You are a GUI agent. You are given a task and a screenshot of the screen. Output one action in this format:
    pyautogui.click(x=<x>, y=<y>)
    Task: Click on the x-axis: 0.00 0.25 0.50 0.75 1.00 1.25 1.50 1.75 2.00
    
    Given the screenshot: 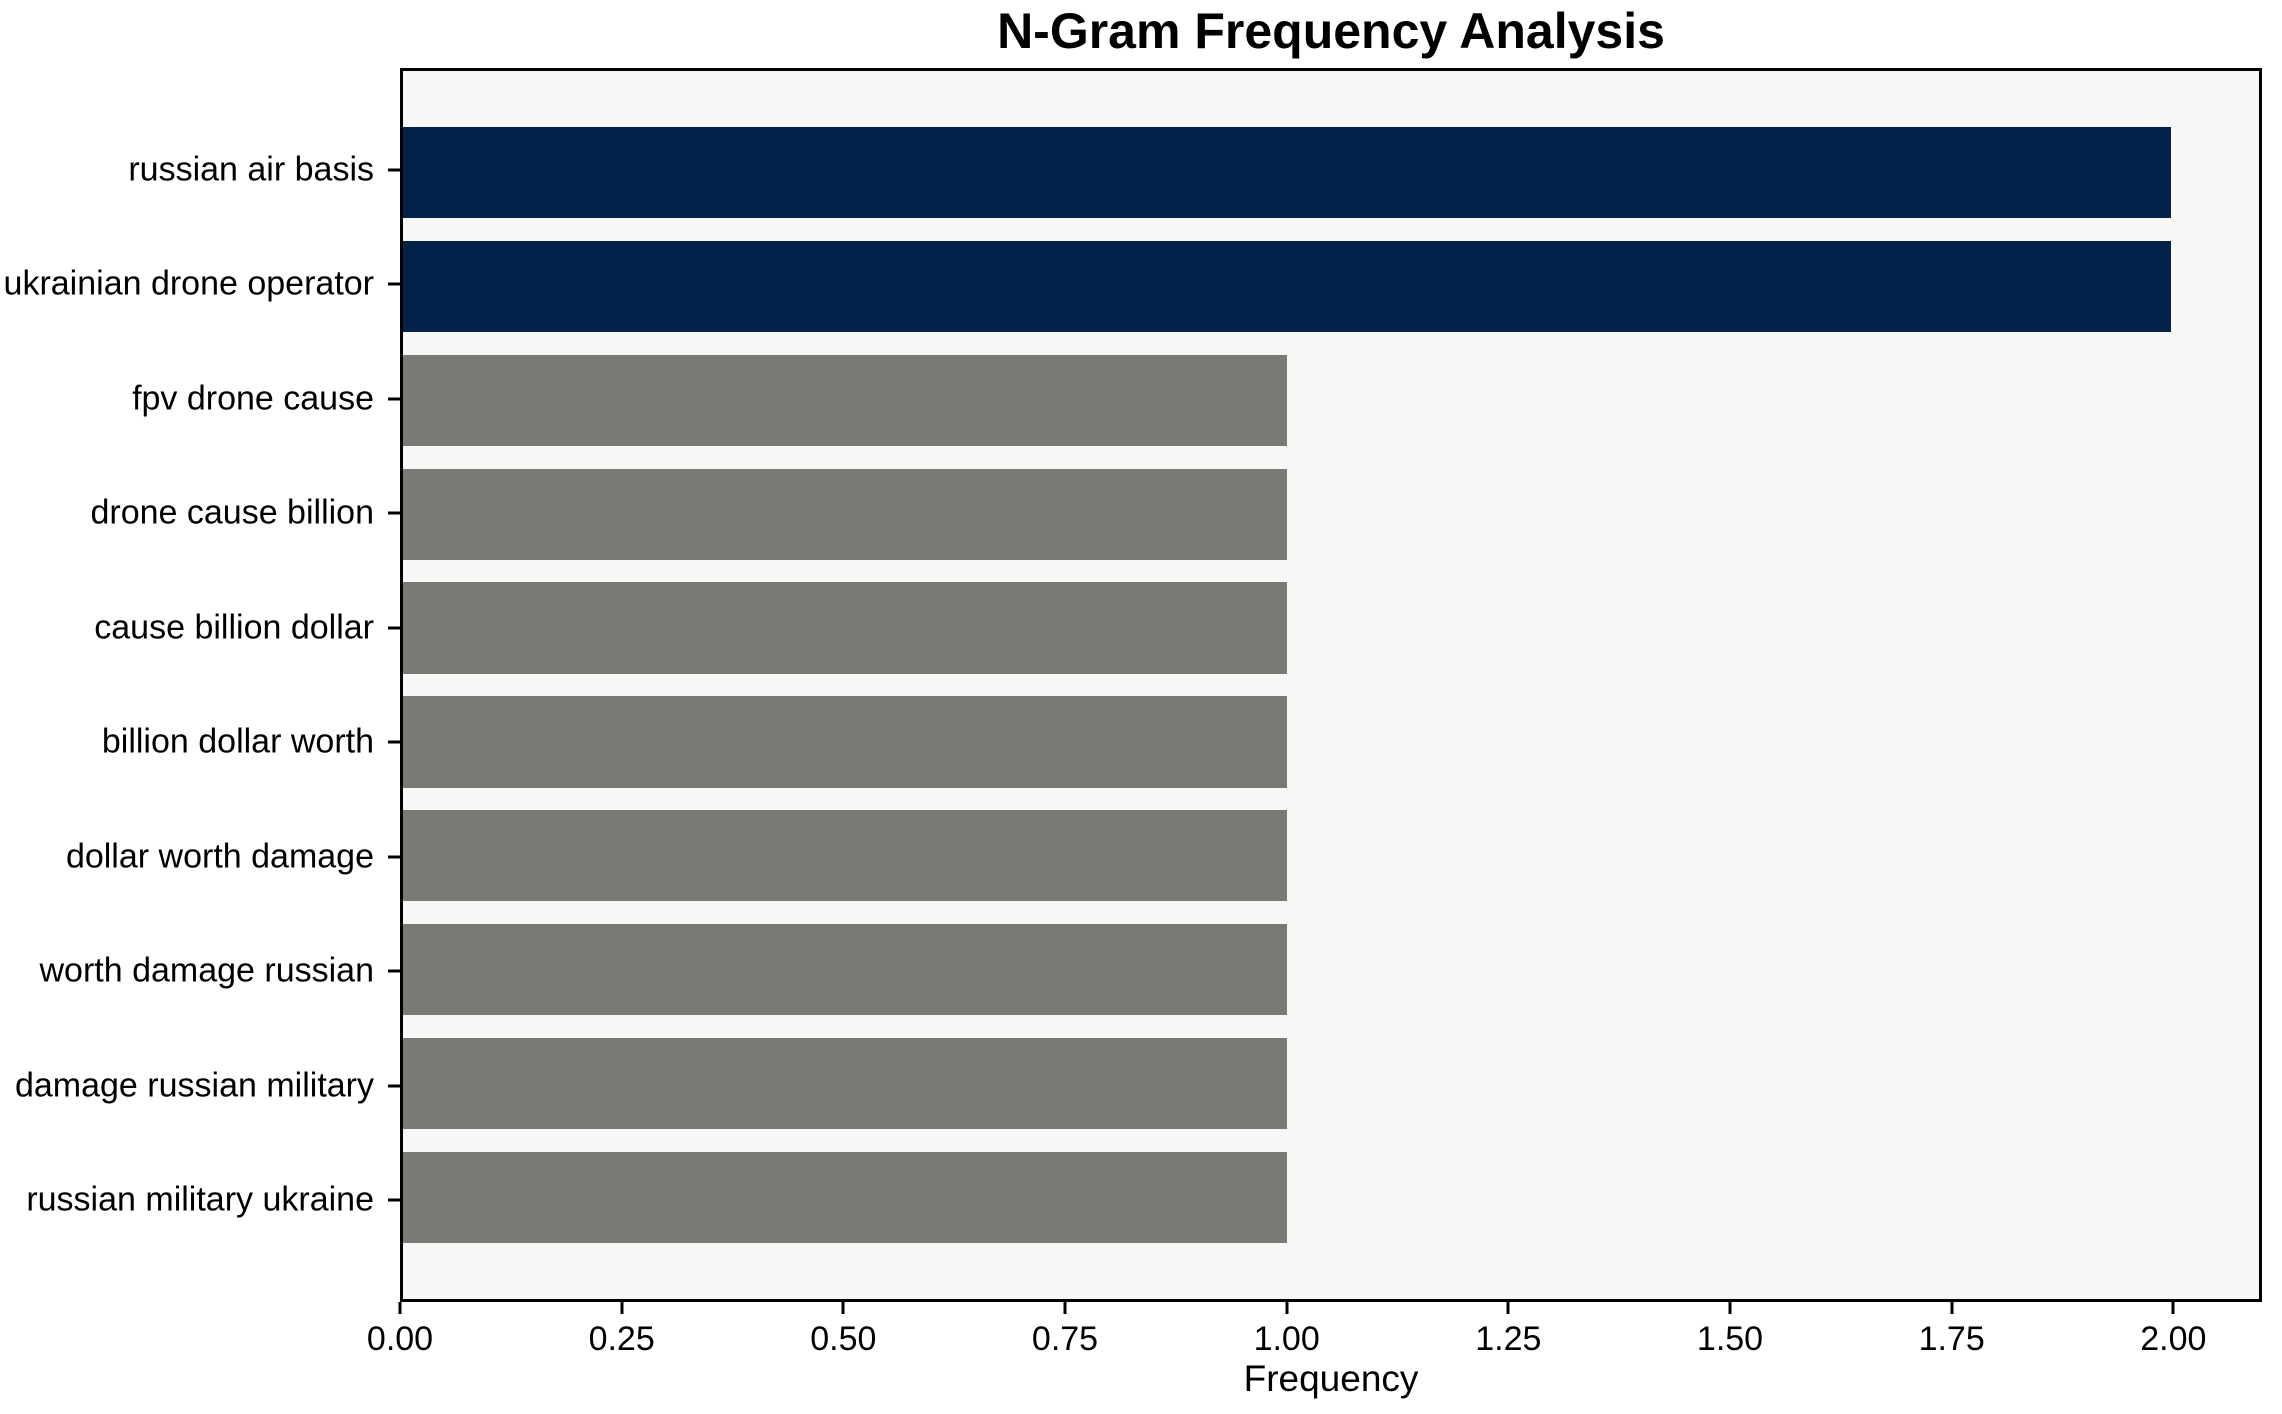 What is the action you would take?
    pyautogui.click(x=1314, y=1358)
    